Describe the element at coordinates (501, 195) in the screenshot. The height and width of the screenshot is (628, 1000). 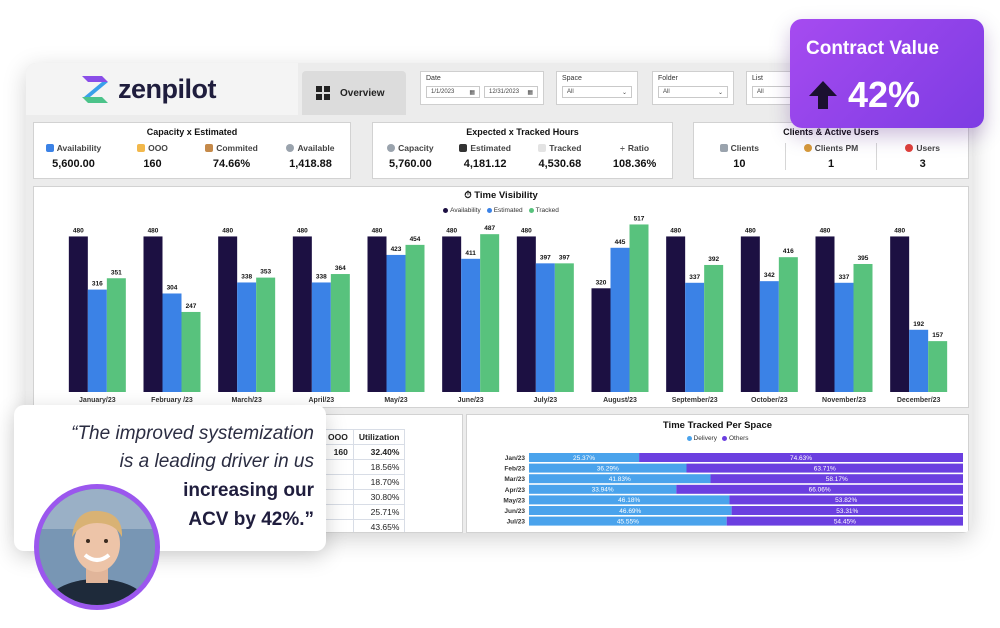
I see `chart-title: ⏱ Time Visibility` at that location.